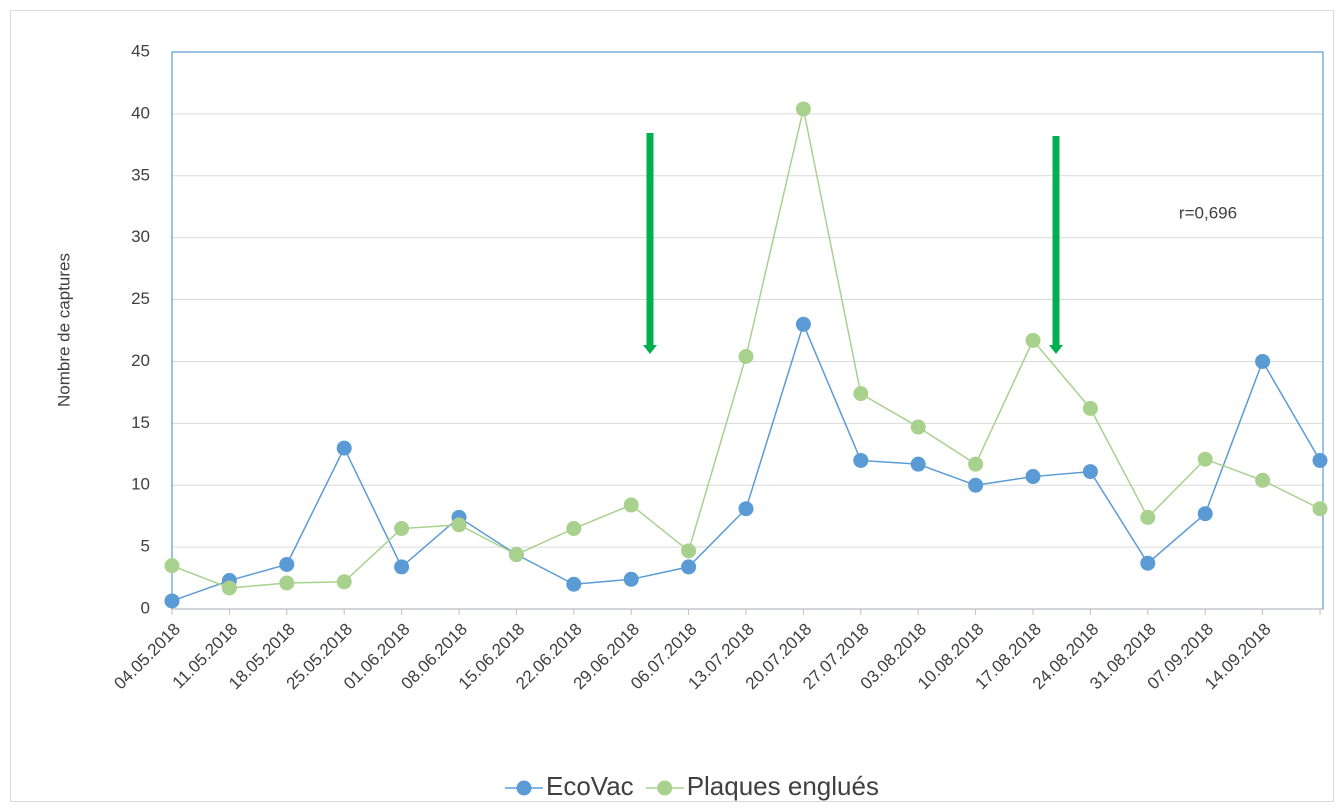 Image resolution: width=1344 pixels, height=812 pixels. Describe the element at coordinates (145, 607) in the screenshot. I see `y-tick-label: 0` at that location.